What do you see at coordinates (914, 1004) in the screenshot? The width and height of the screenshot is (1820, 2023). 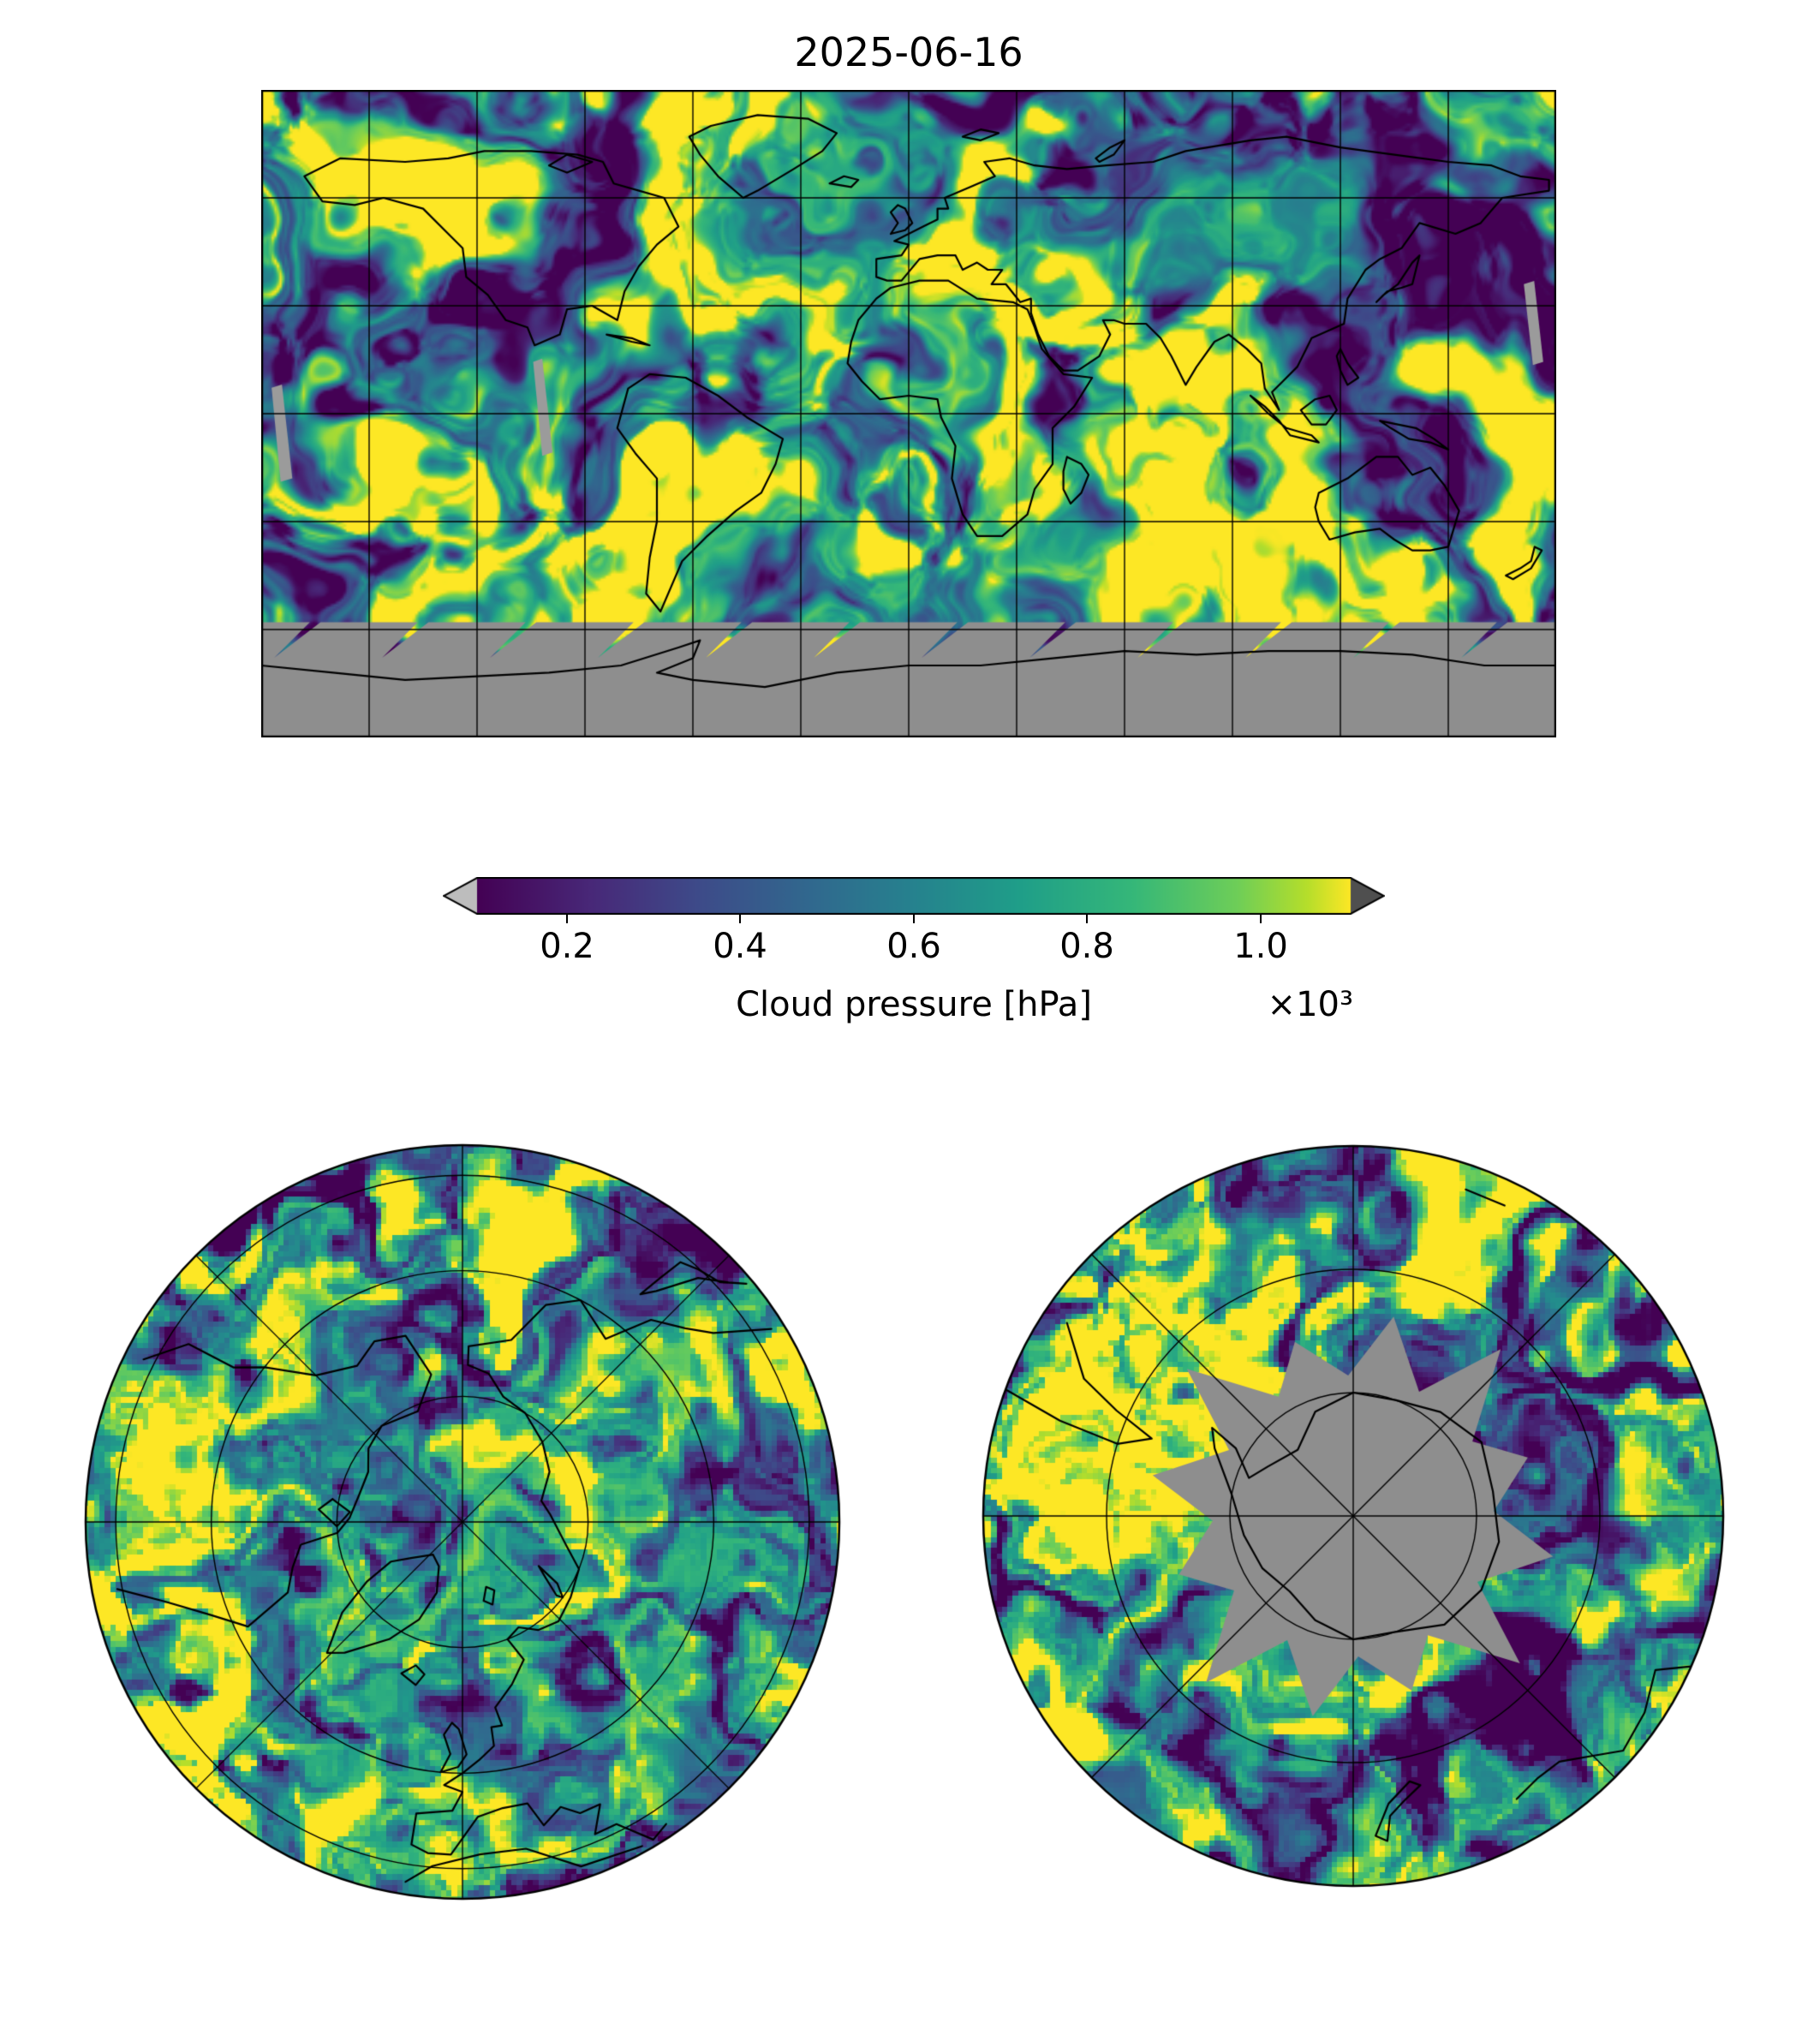 I see `colorbar-label: Cloud pressure [hPa]` at bounding box center [914, 1004].